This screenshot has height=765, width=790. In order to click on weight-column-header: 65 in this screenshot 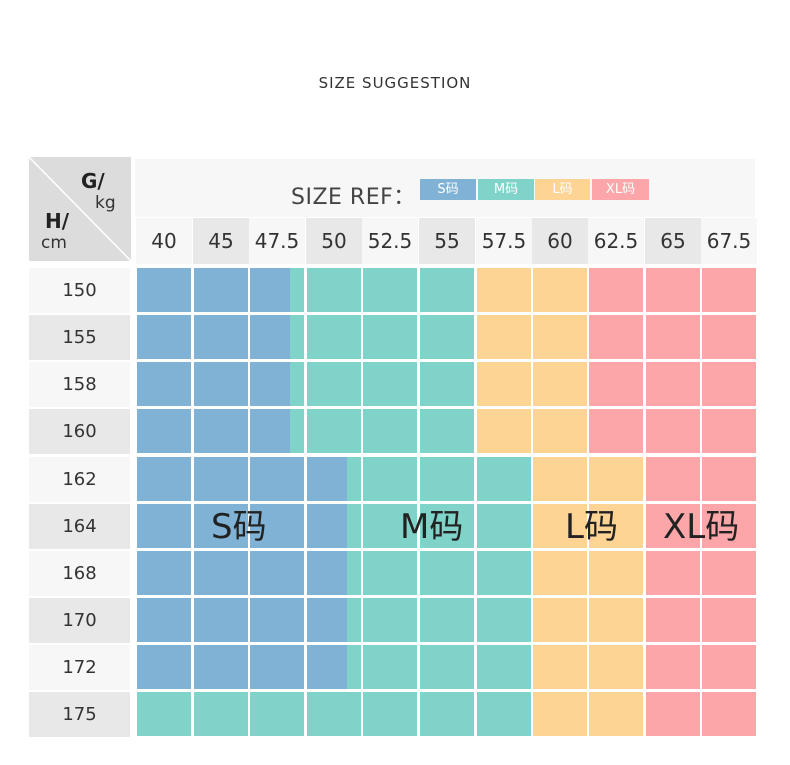, I will do `click(673, 241)`.